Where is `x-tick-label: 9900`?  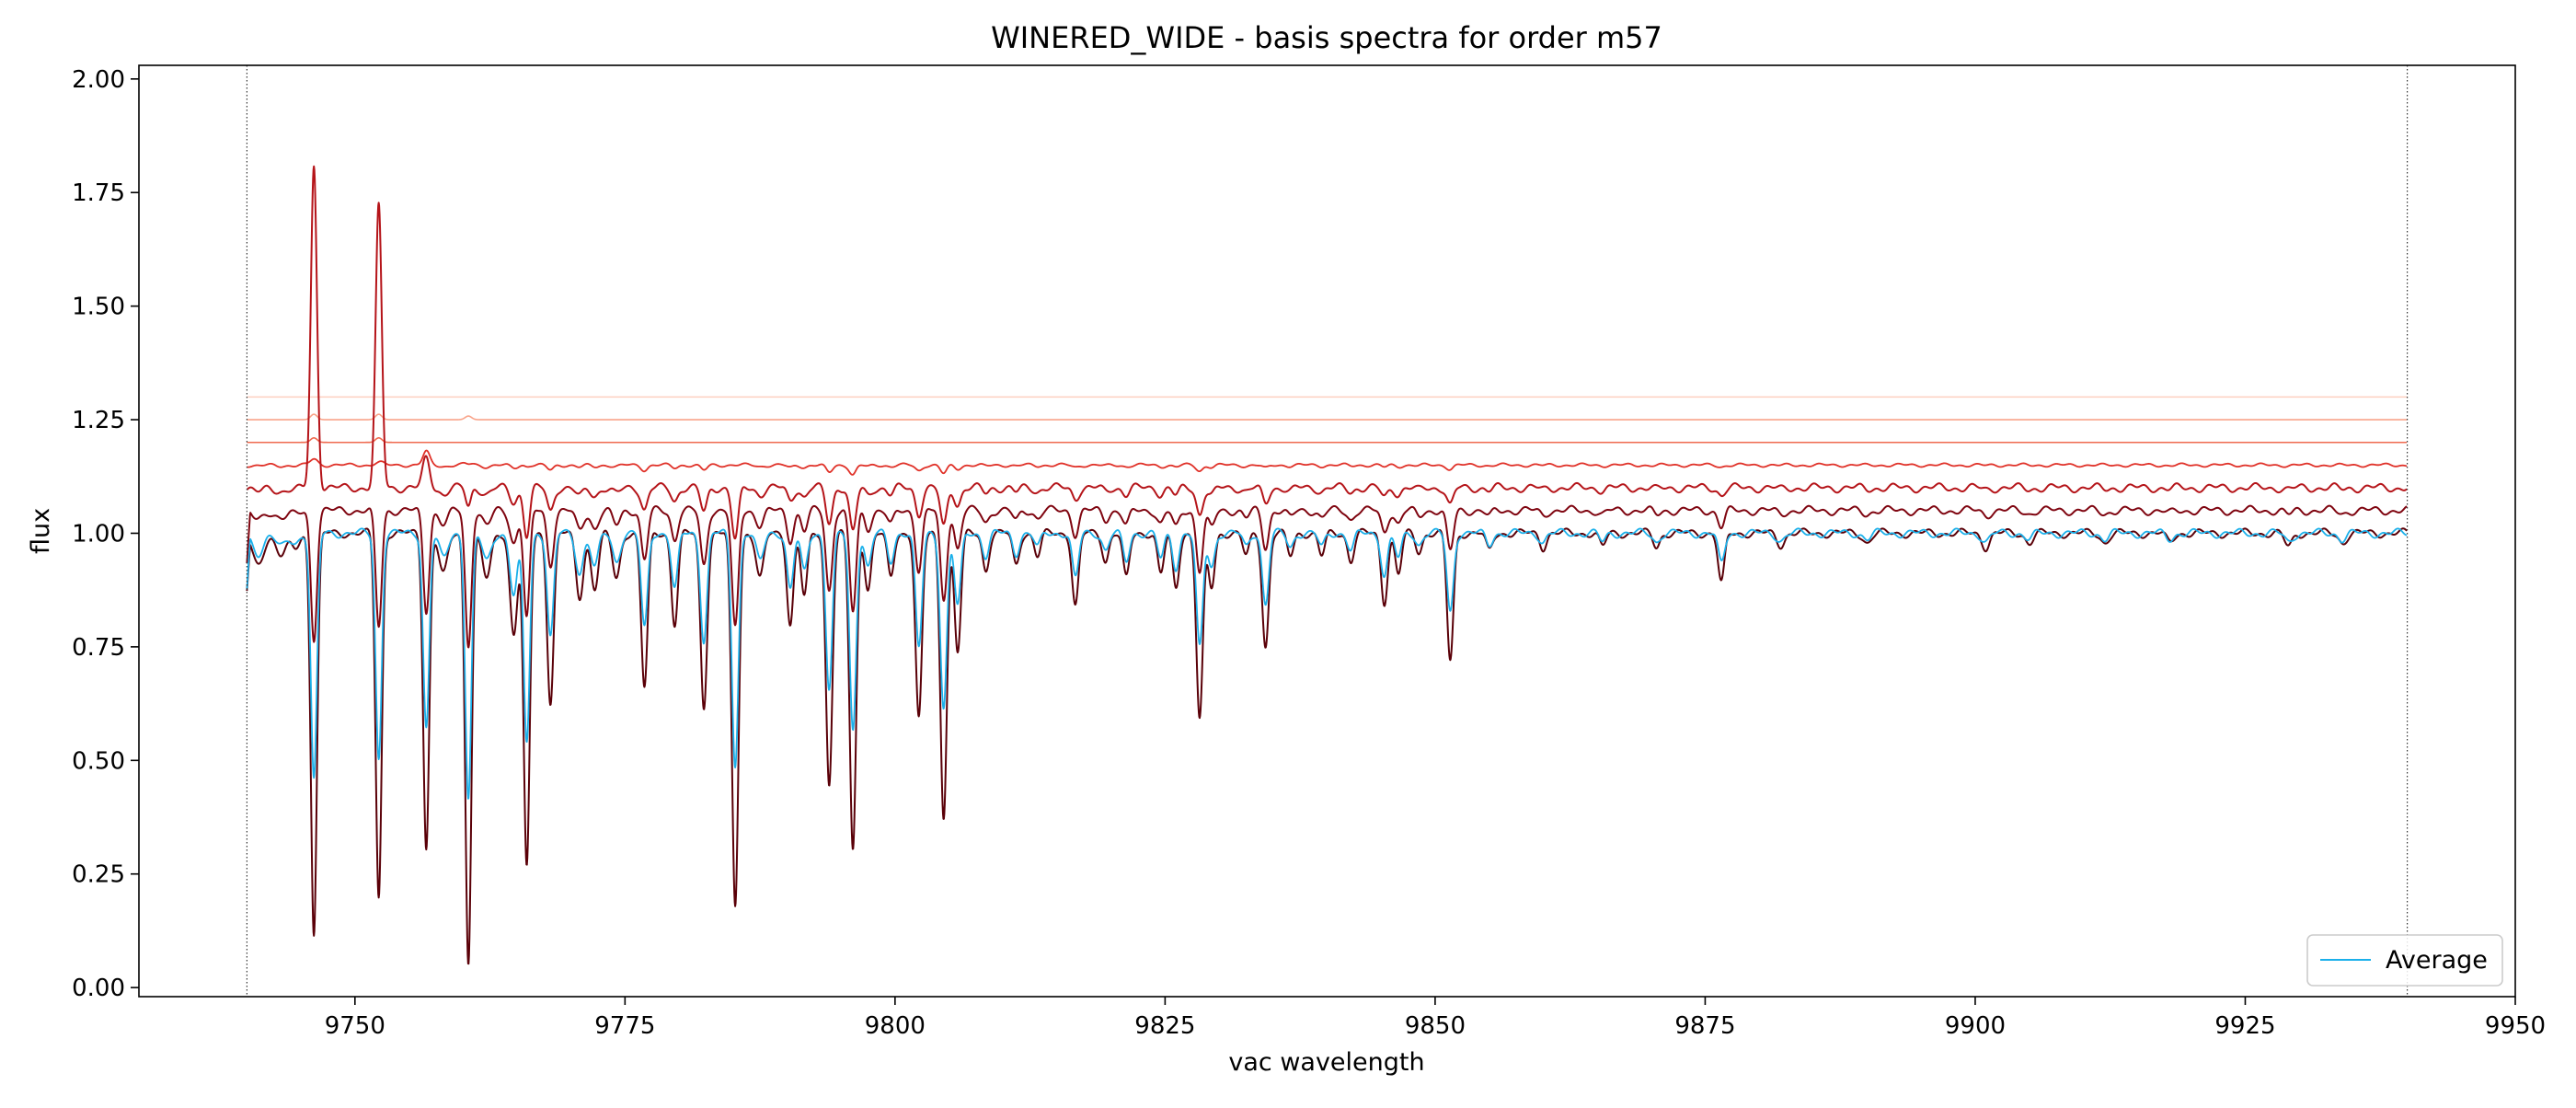
x-tick-label: 9900 is located at coordinates (1975, 1026).